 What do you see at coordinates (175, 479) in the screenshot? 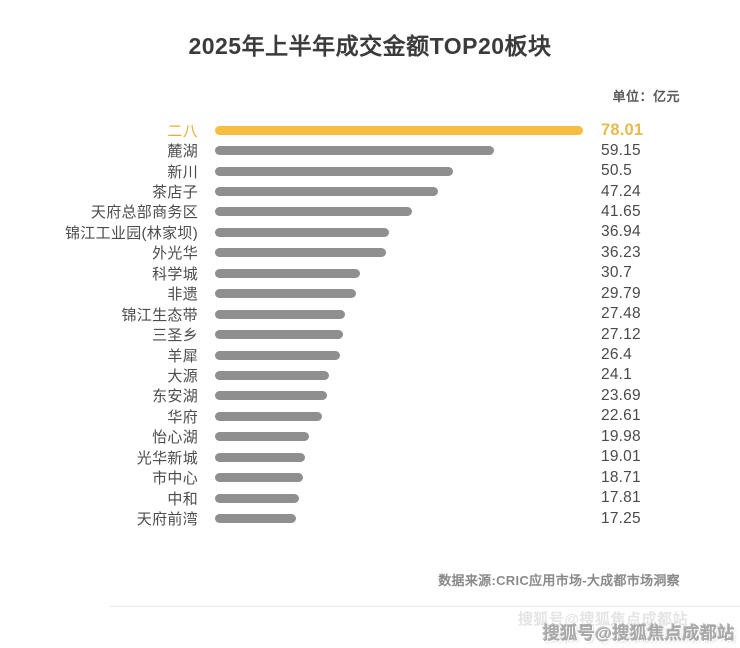
I see `category-label: 市中心` at bounding box center [175, 479].